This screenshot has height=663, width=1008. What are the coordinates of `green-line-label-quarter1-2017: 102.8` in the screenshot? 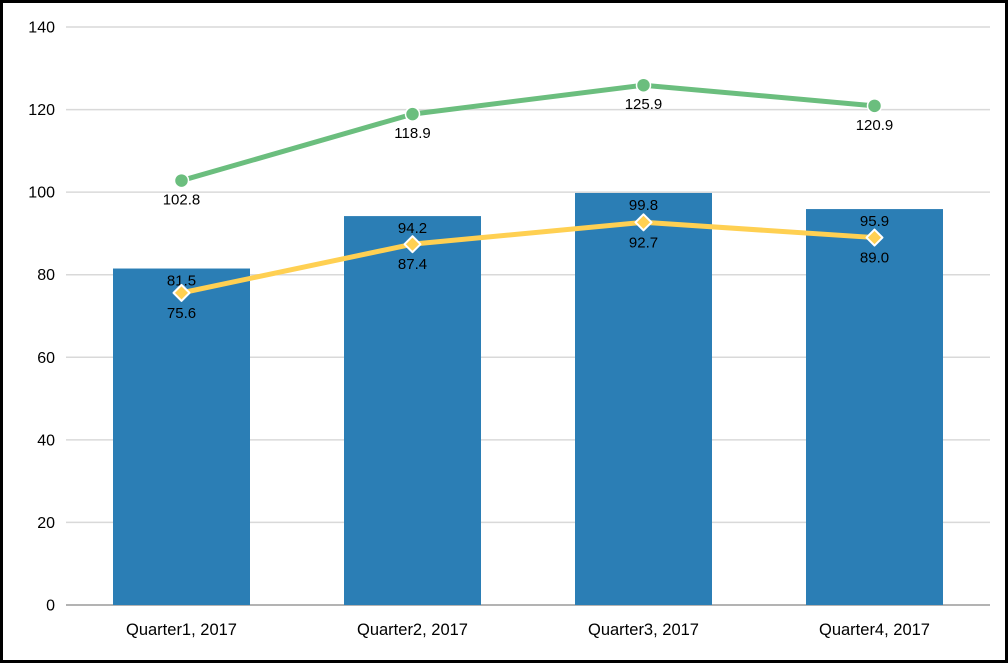 It's located at (182, 200).